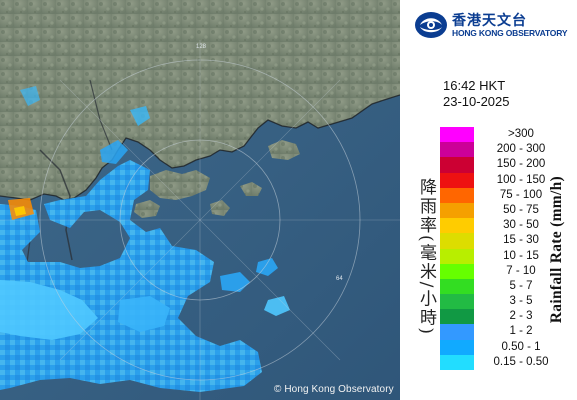 Image resolution: width=577 pixels, height=400 pixels. I want to click on legend-label: 7 - 10, so click(521, 270).